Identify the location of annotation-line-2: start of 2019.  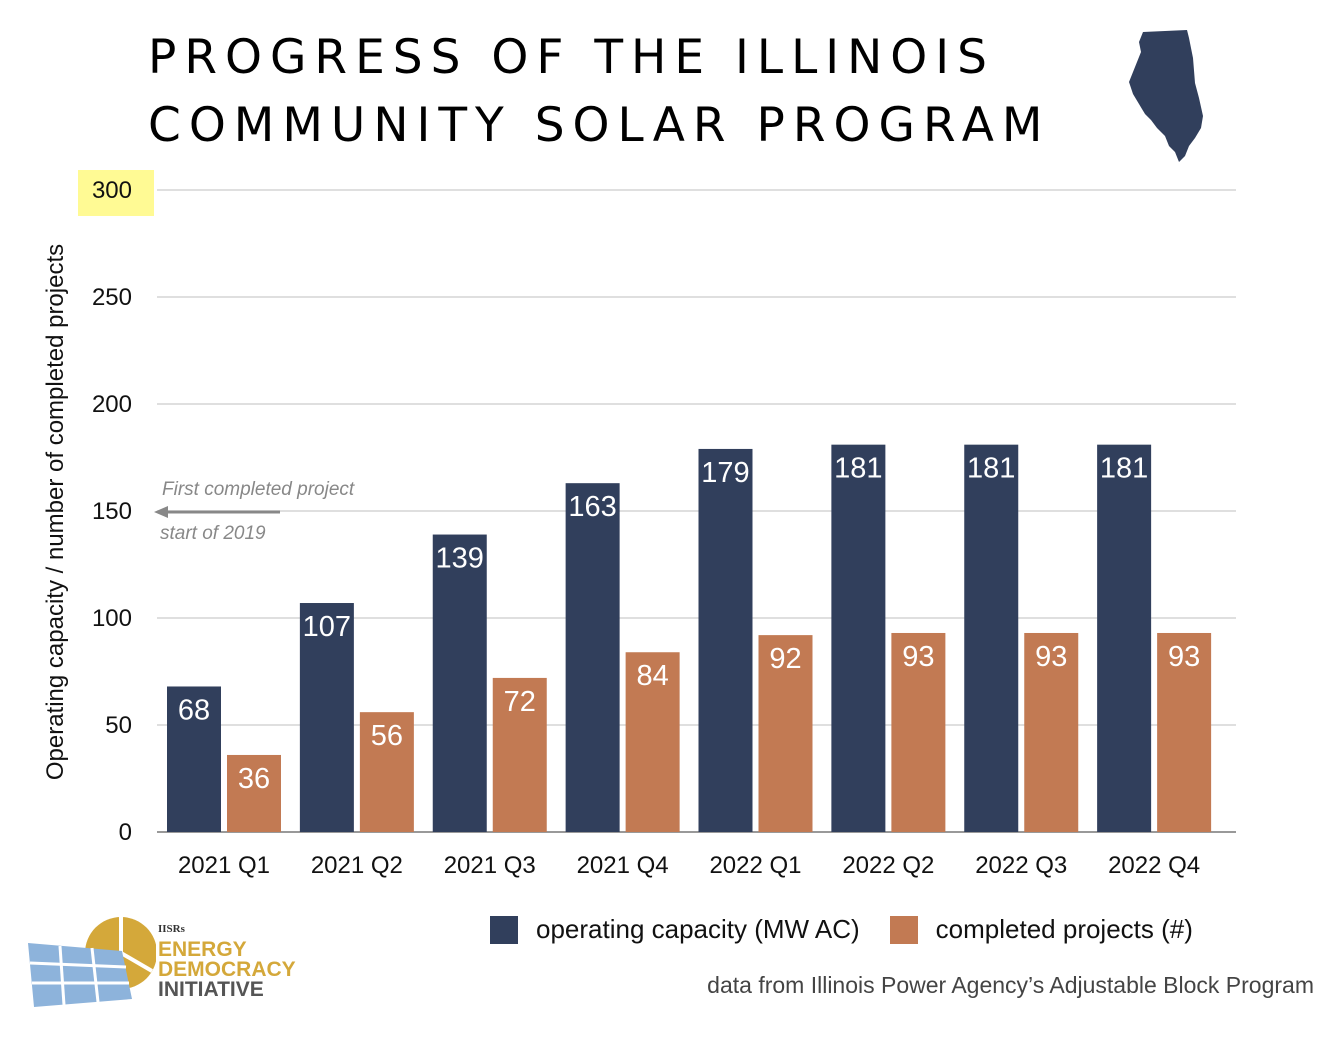
(213, 533).